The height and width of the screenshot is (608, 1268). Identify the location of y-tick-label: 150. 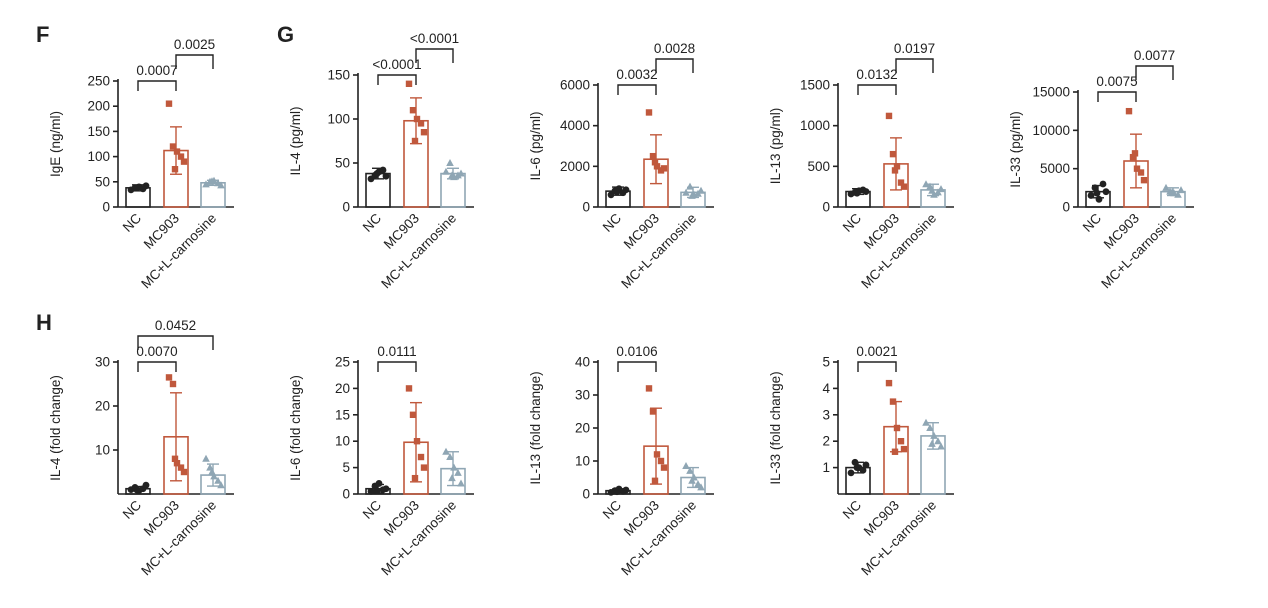
(338, 75).